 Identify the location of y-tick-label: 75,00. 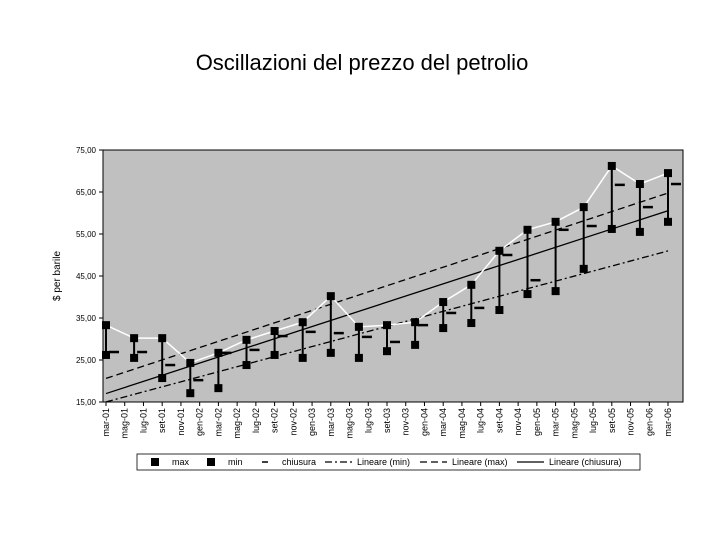
(86, 150).